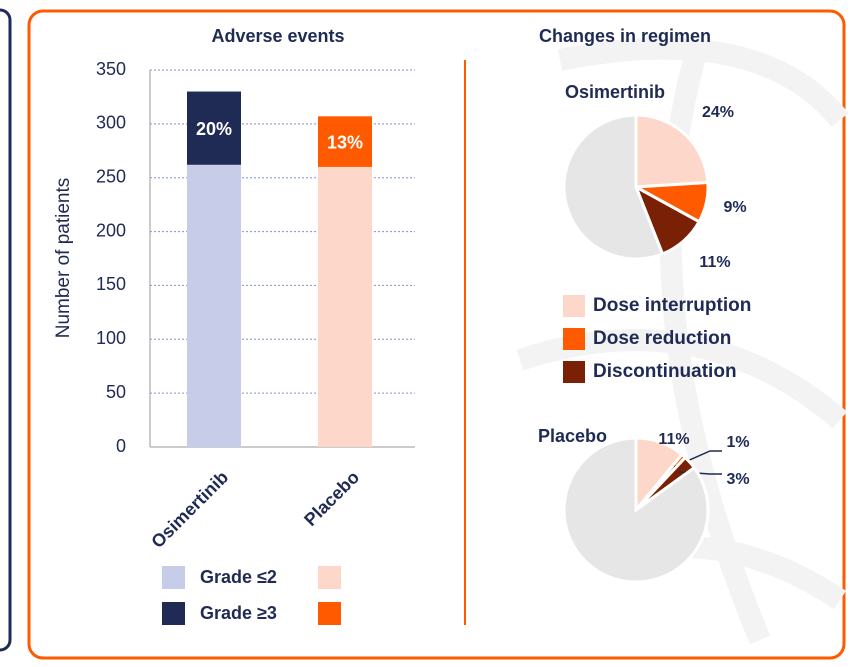 The image size is (850, 667). I want to click on legend-label: Discontinuation, so click(665, 371).